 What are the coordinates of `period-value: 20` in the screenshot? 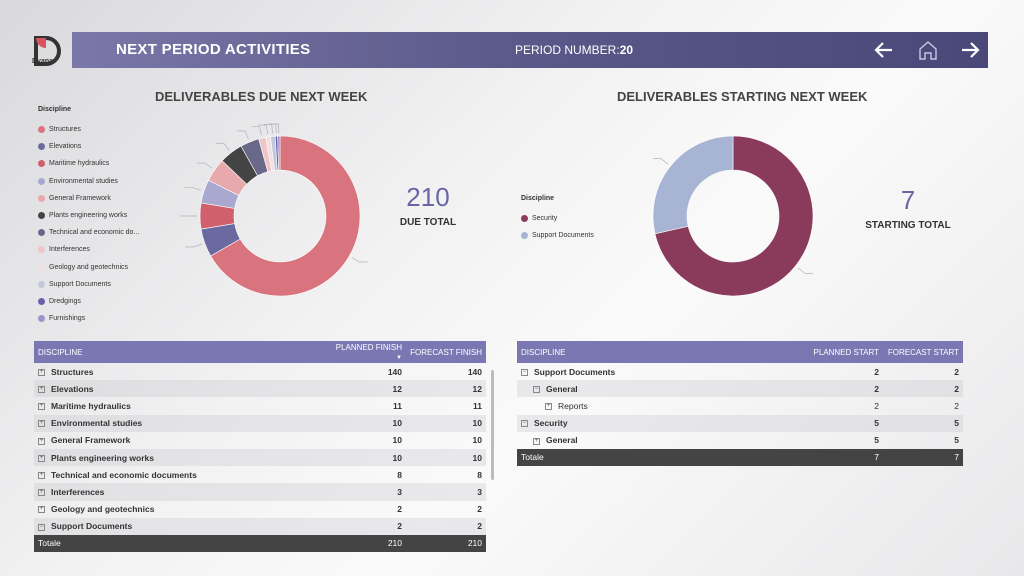 It's located at (626, 50).